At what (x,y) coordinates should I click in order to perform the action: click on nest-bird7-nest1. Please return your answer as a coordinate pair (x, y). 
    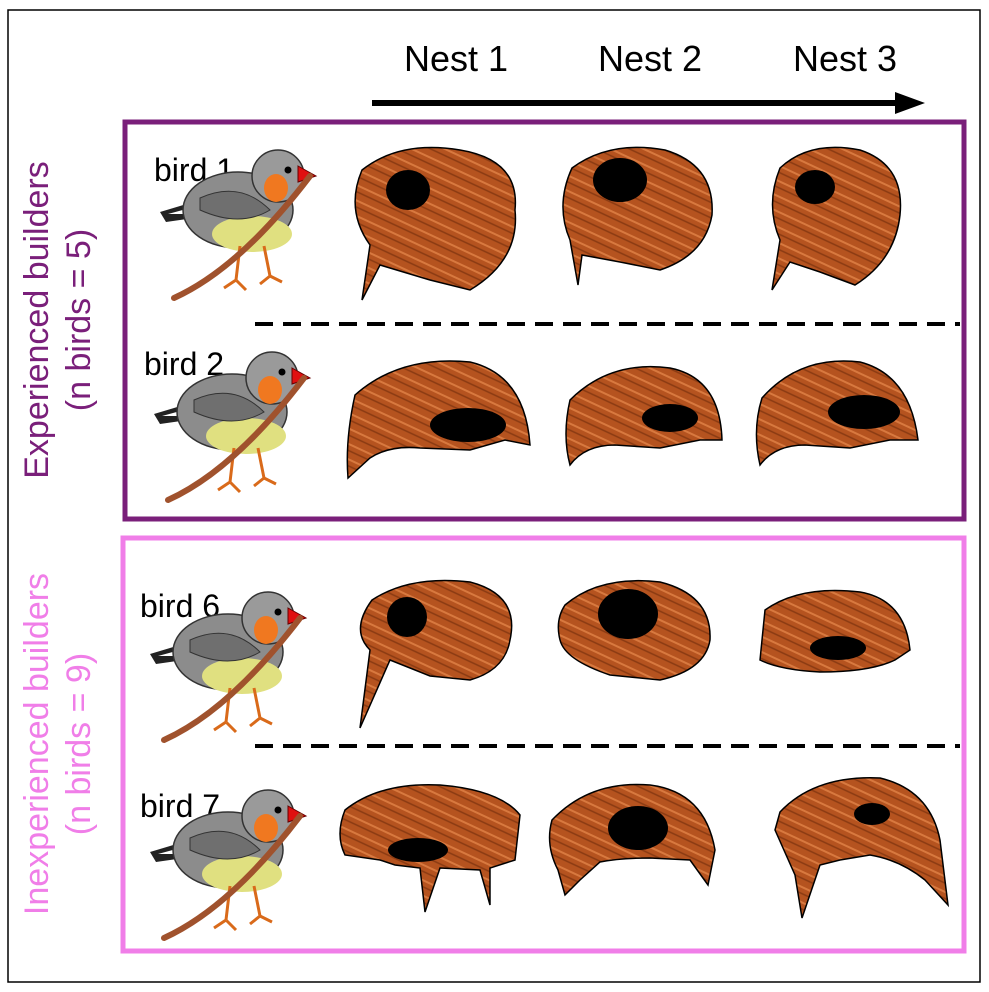
    Looking at the image, I should click on (430, 848).